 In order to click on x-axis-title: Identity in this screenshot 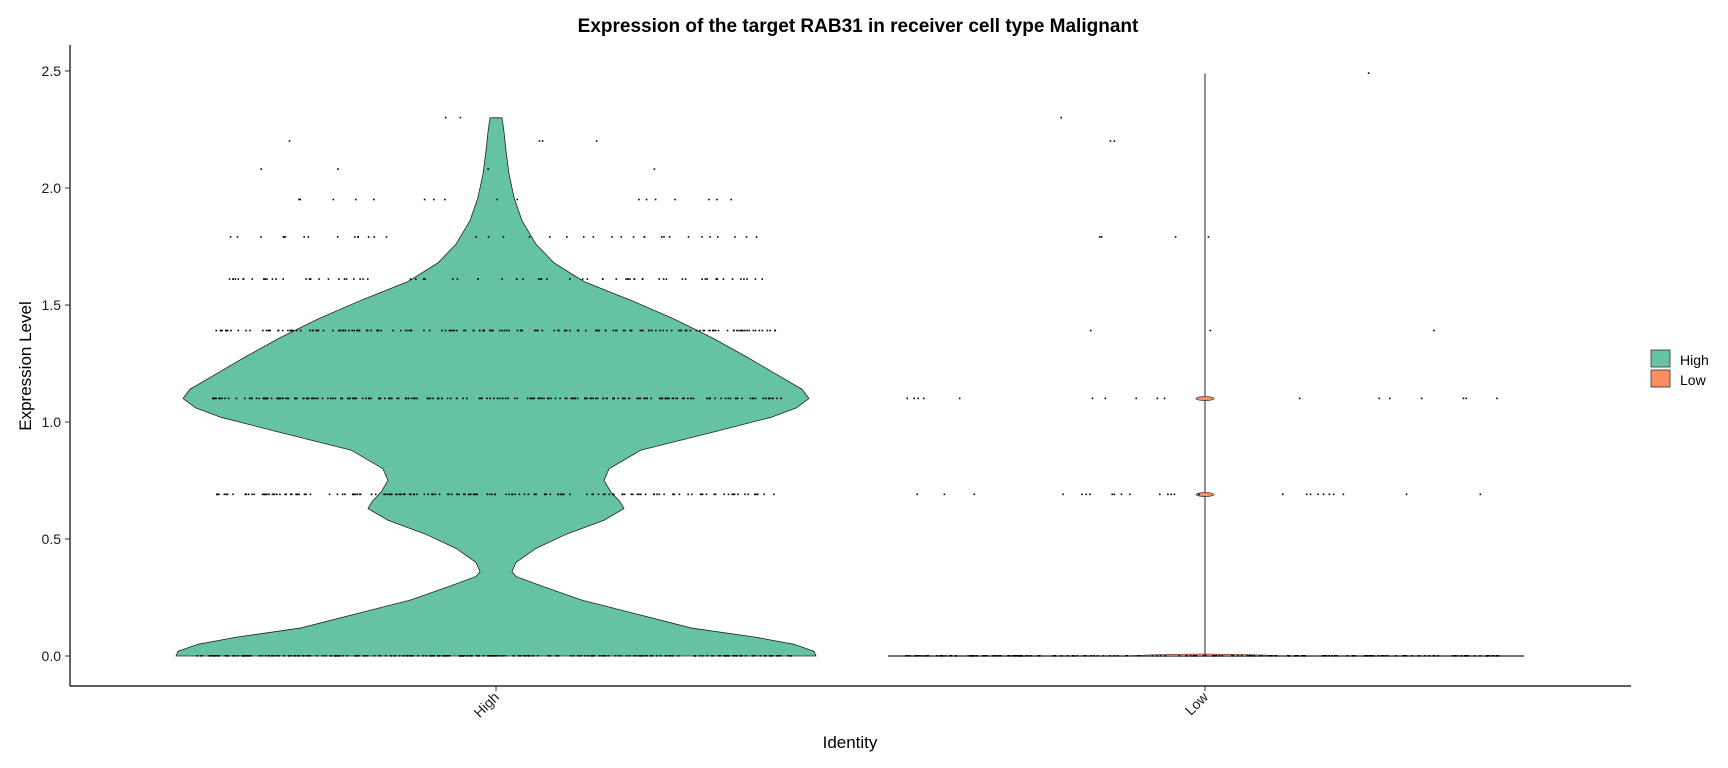, I will do `click(850, 742)`.